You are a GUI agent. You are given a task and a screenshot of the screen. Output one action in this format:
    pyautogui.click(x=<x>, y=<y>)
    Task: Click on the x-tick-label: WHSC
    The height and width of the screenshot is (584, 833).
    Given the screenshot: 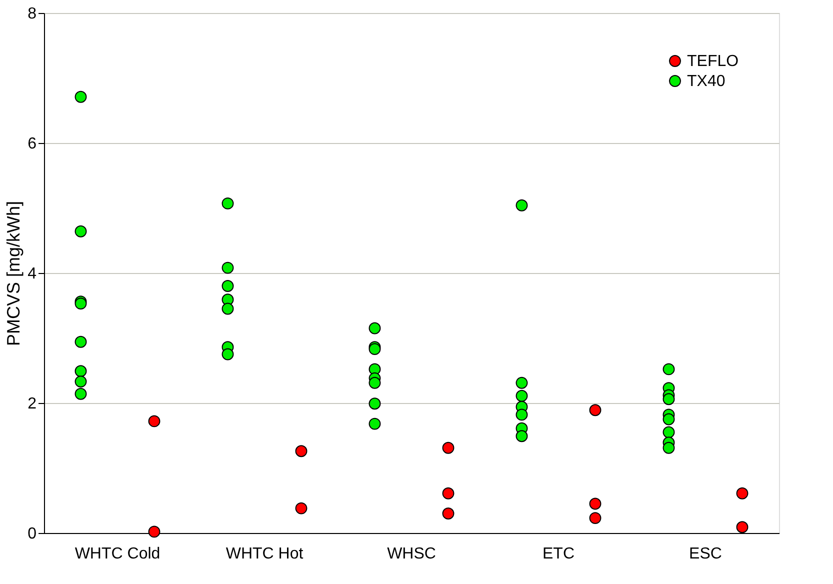 What is the action you would take?
    pyautogui.click(x=411, y=554)
    